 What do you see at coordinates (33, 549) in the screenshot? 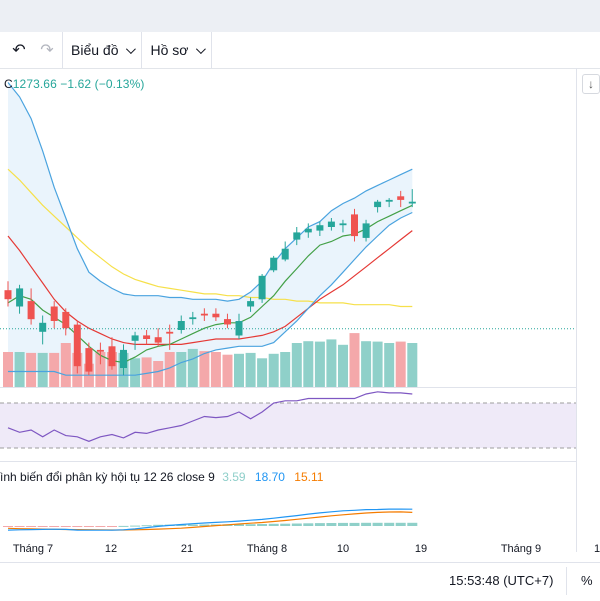
I see `time-axis-label: Tháng 7` at bounding box center [33, 549].